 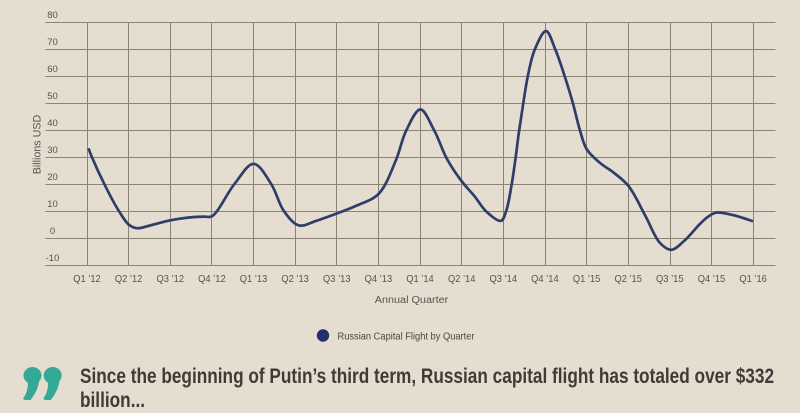 I want to click on svg-text: Q3 ’13, so click(x=337, y=279).